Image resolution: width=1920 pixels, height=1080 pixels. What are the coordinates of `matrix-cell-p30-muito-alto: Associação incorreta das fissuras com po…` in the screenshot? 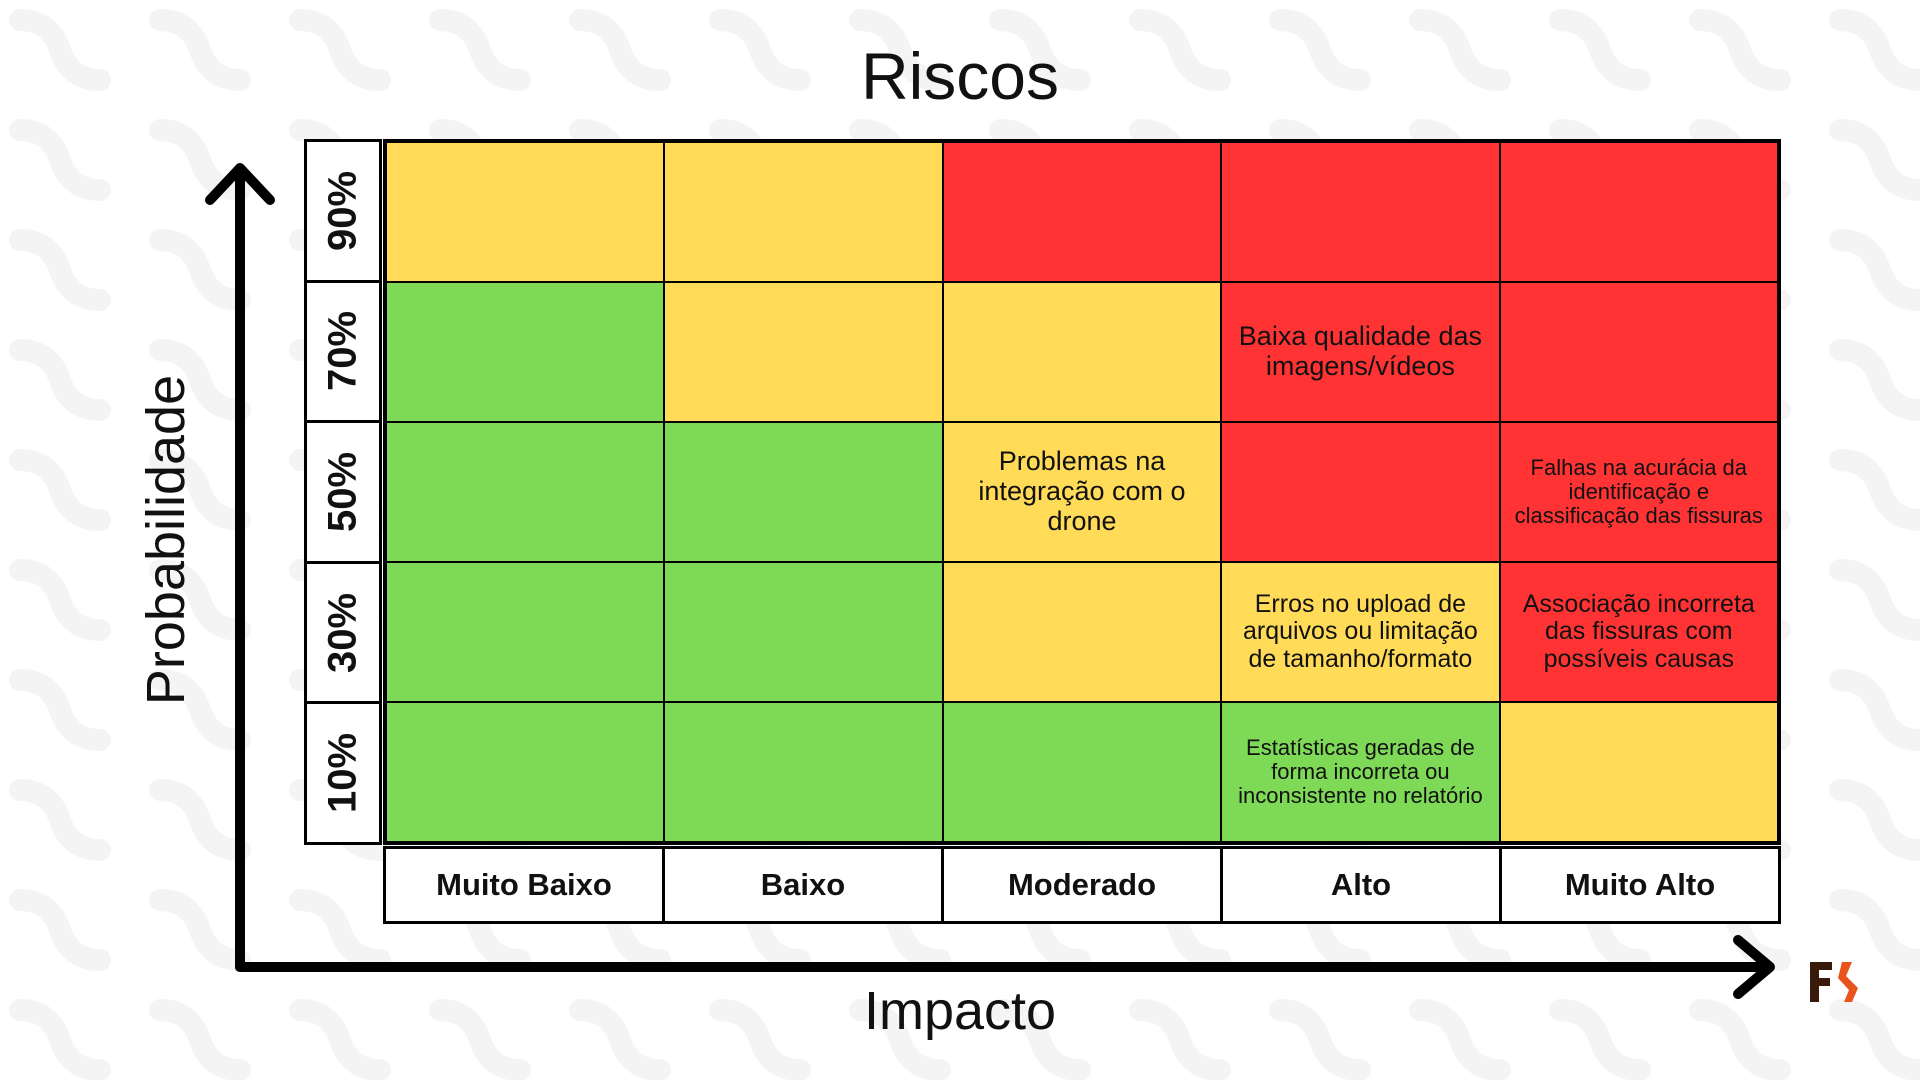 It's located at (1638, 632).